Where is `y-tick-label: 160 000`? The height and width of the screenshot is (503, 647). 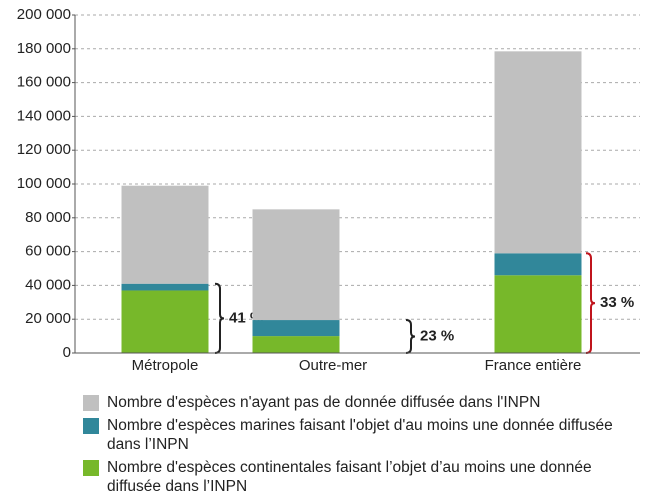
y-tick-label: 160 000 is located at coordinates (44, 82).